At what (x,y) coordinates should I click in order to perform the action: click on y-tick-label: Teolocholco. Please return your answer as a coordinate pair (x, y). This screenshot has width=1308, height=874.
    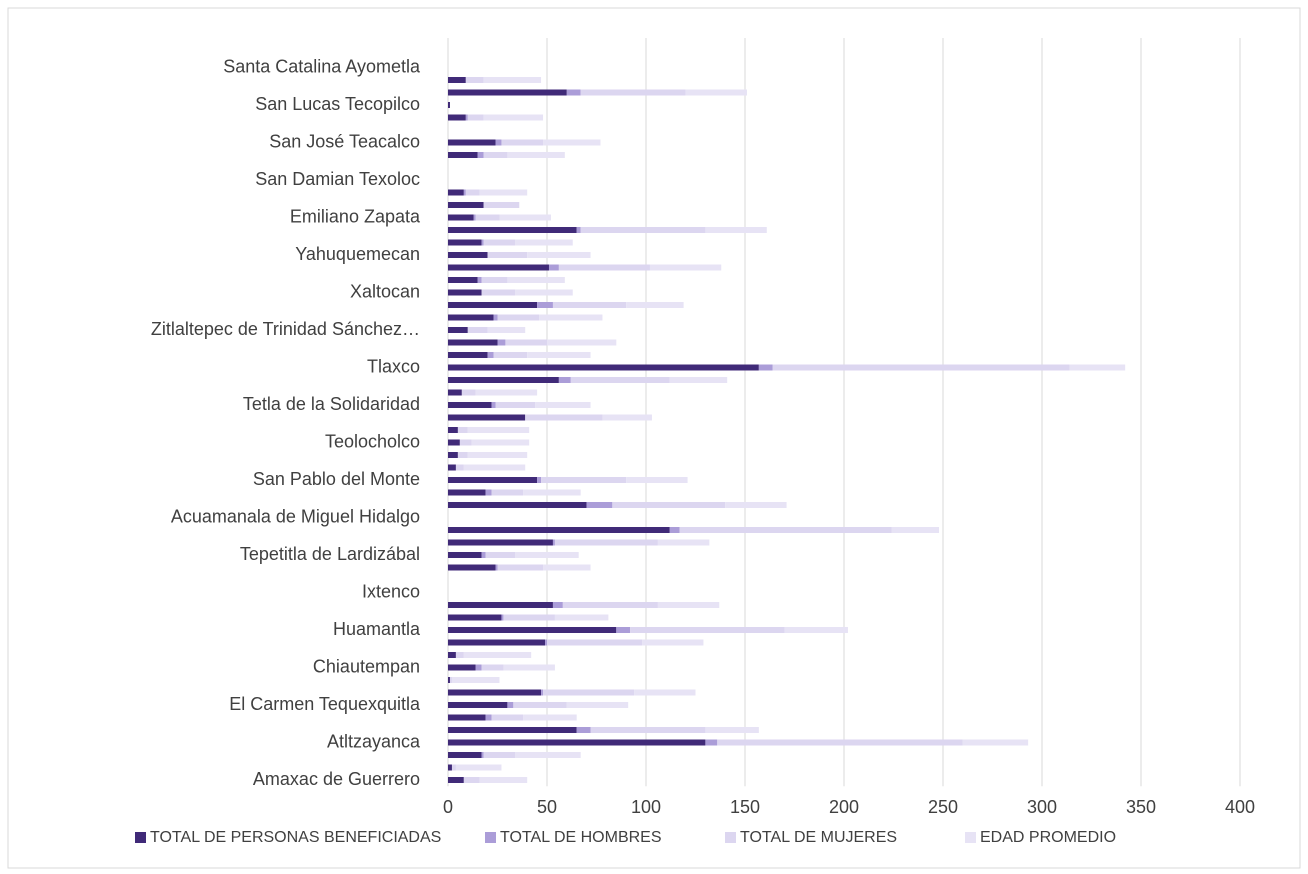
    Looking at the image, I should click on (372, 441).